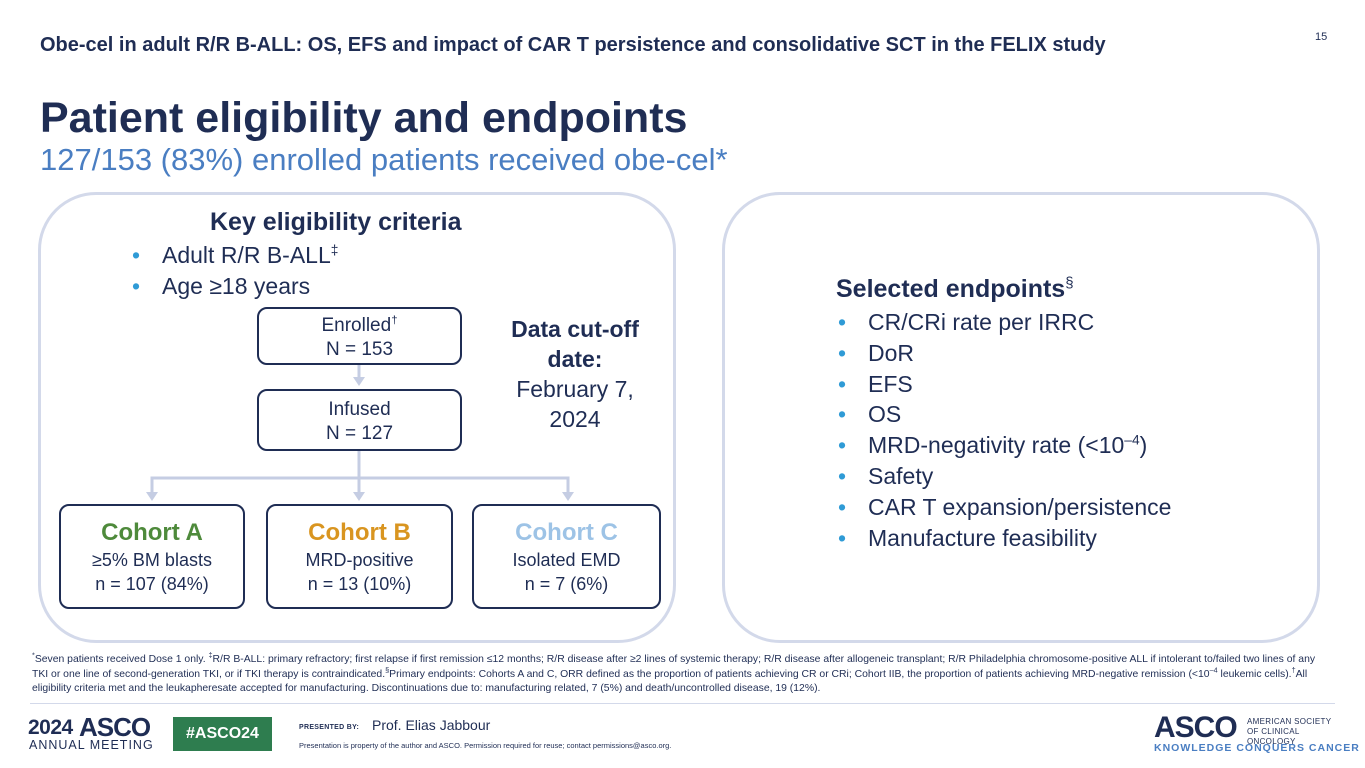  Describe the element at coordinates (566, 560) in the screenshot. I see `cohort-criterion: Isolated EMD` at that location.